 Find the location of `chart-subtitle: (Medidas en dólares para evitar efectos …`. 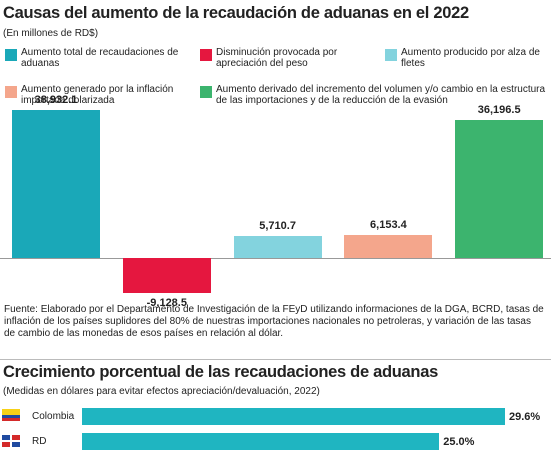

chart-subtitle: (Medidas en dólares para evitar efectos … is located at coordinates (161, 391).